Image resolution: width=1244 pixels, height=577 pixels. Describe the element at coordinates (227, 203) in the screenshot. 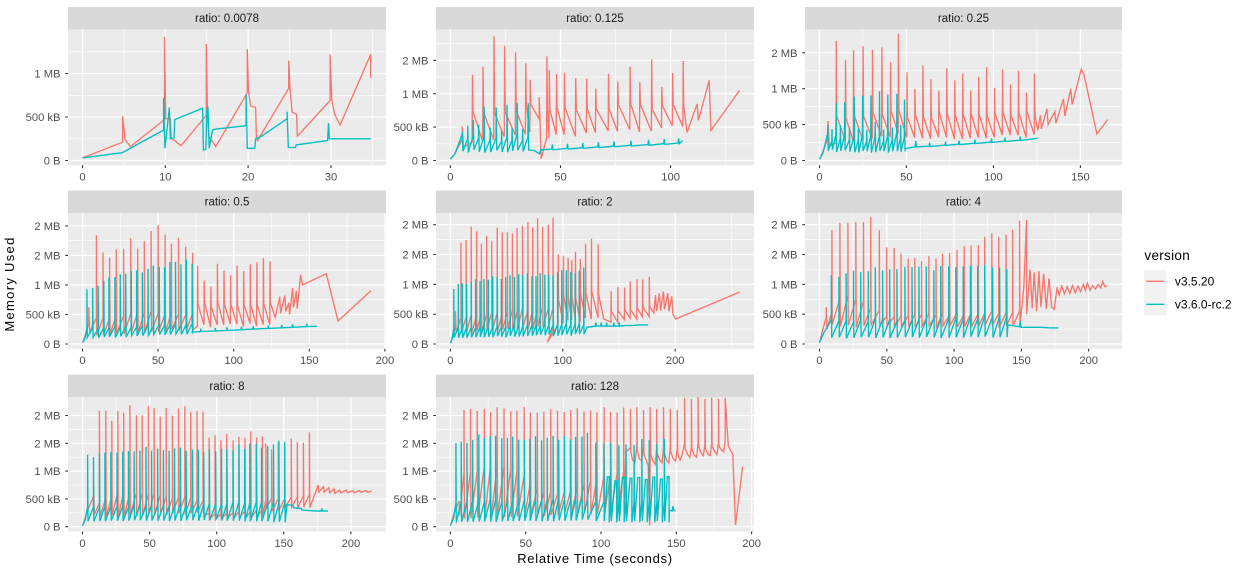

I see `svg-text: ratio: 0.5` at that location.